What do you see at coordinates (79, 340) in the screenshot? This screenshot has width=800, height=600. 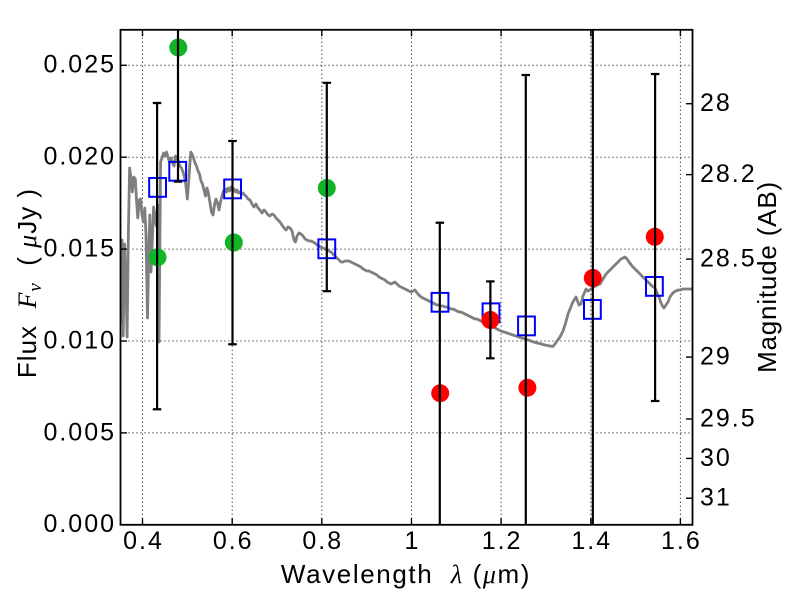 I see `svg-text: 0.010` at bounding box center [79, 340].